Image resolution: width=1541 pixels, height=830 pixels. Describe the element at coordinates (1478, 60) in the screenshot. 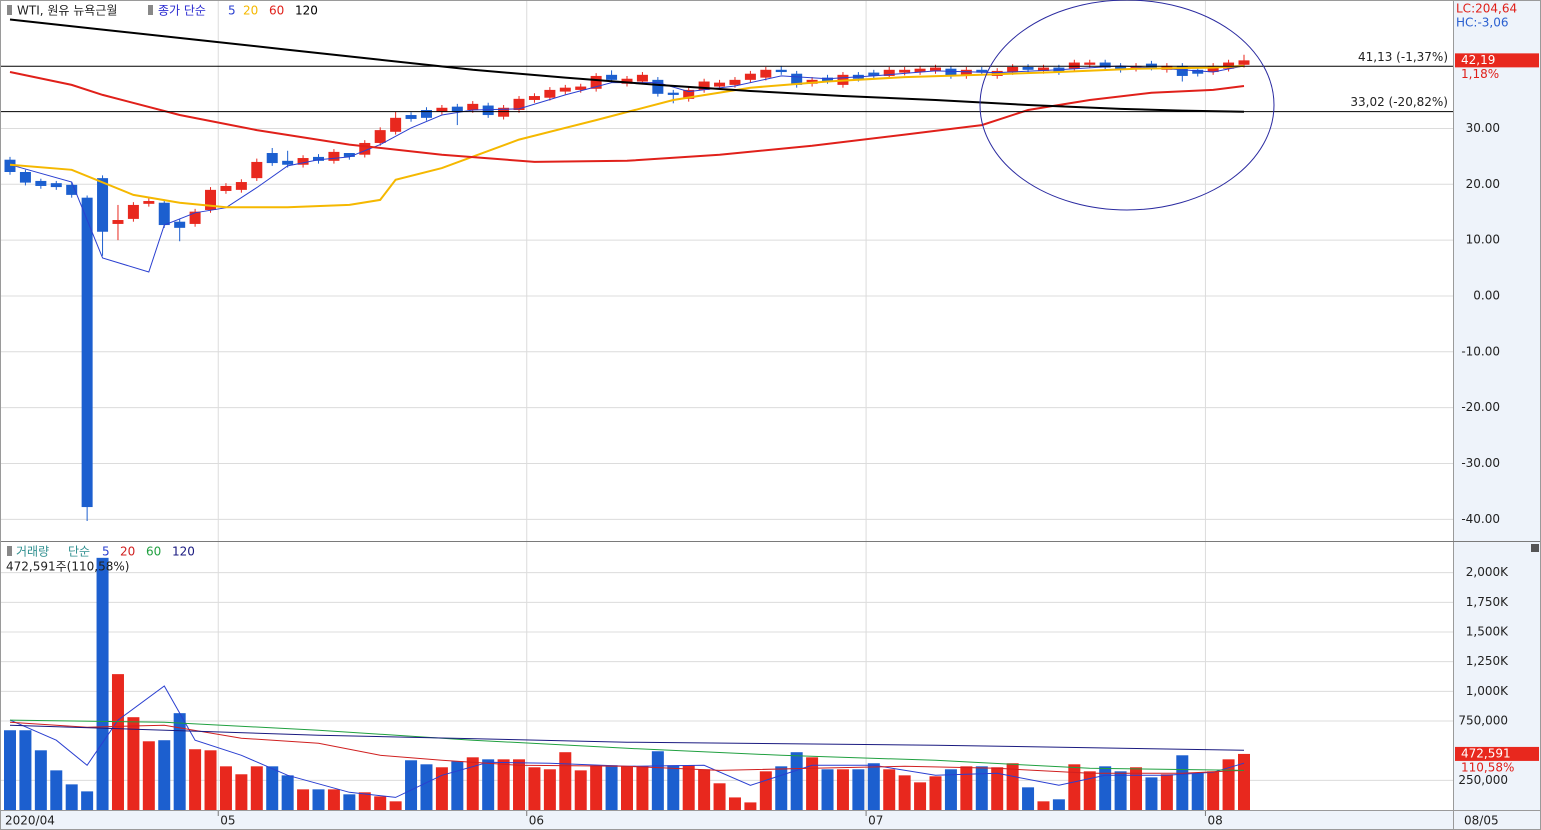

I see `last-value-label: 42,19` at that location.